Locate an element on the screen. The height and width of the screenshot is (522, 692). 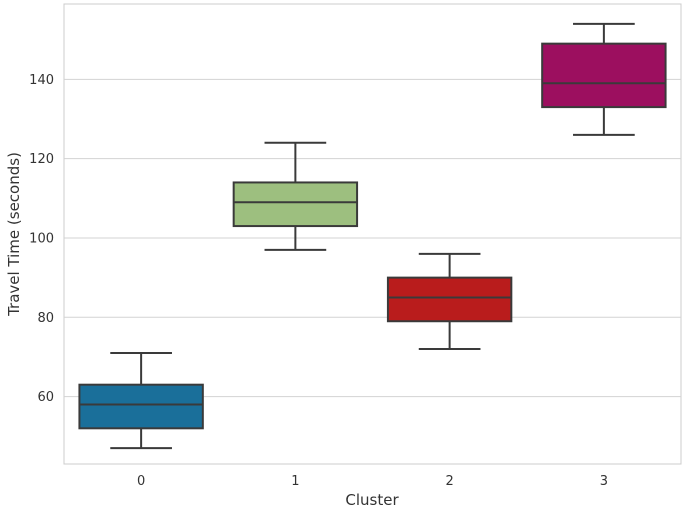
y-tick-label-140: 140 is located at coordinates (41, 80).